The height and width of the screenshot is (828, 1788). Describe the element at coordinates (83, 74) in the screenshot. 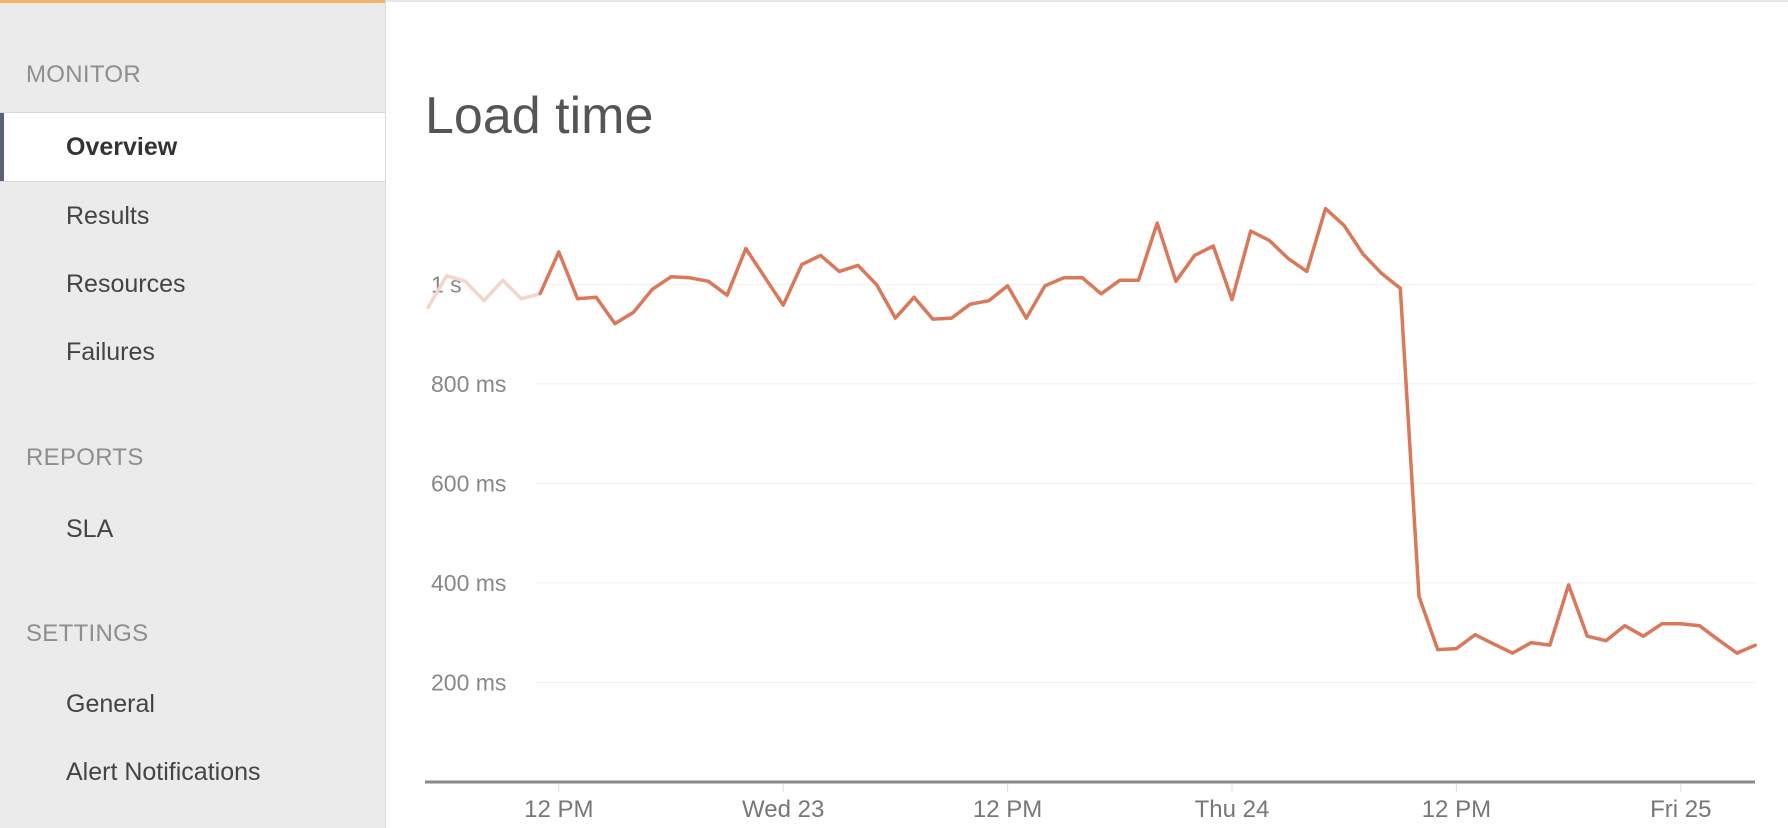

I see `section-monitor: MONITOR` at that location.